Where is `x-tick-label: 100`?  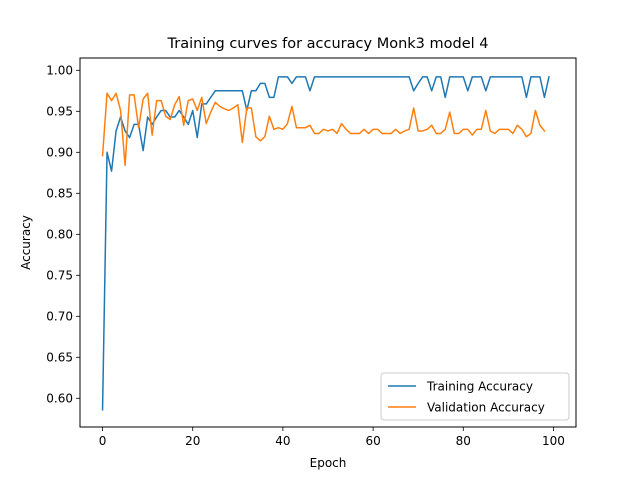 x-tick-label: 100 is located at coordinates (553, 441).